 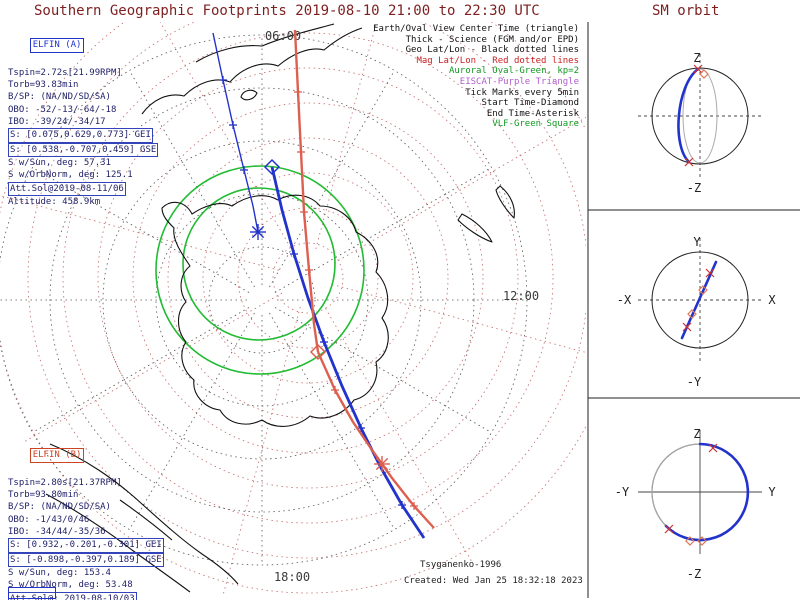 What do you see at coordinates (86, 559) in the screenshot?
I see `elfin-b-info-line: S: [-0.898,-0.397,0.189] GSE` at bounding box center [86, 559].